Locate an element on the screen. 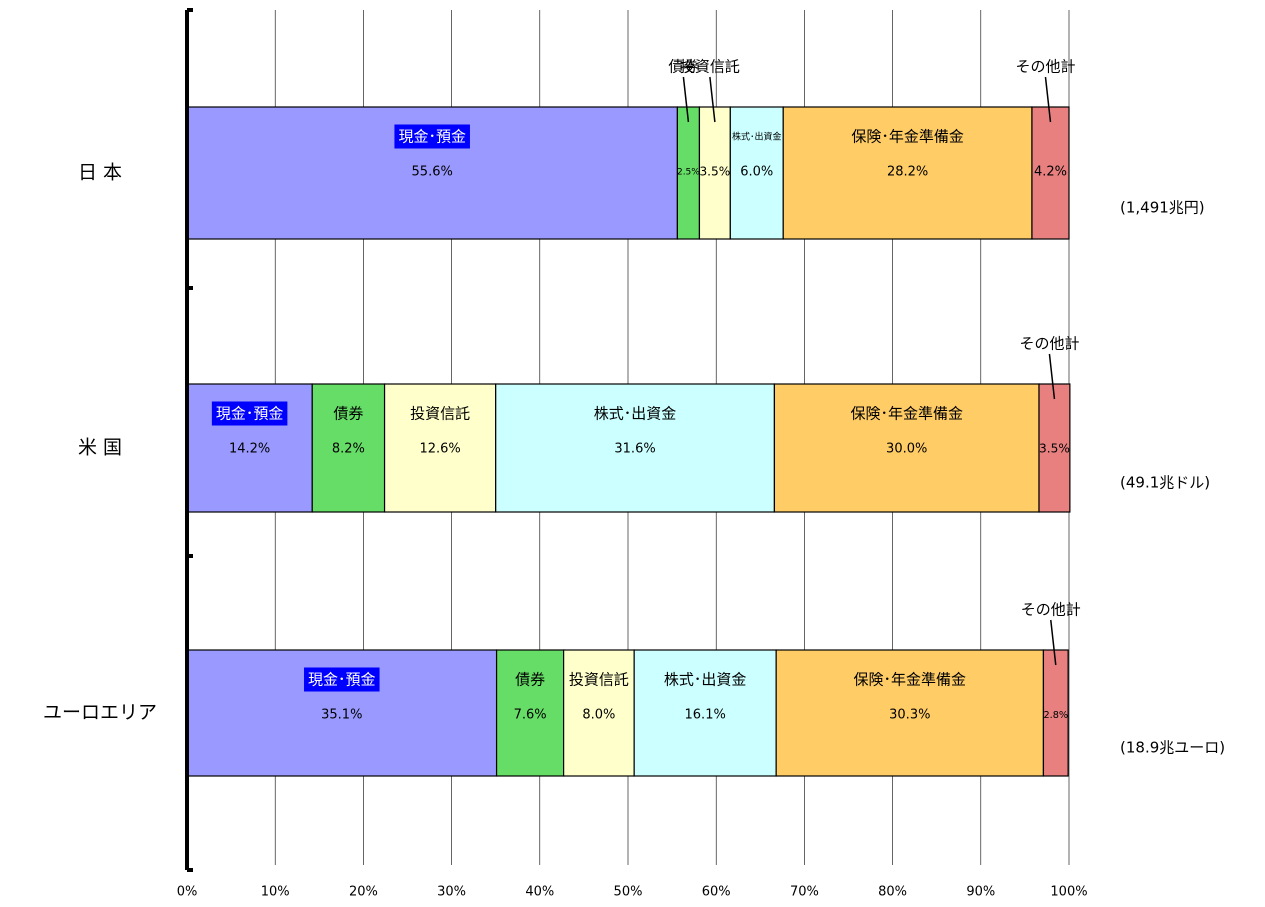 Image resolution: width=1265 pixels, height=907 pixels. x-tick-label: 60% is located at coordinates (716, 892).